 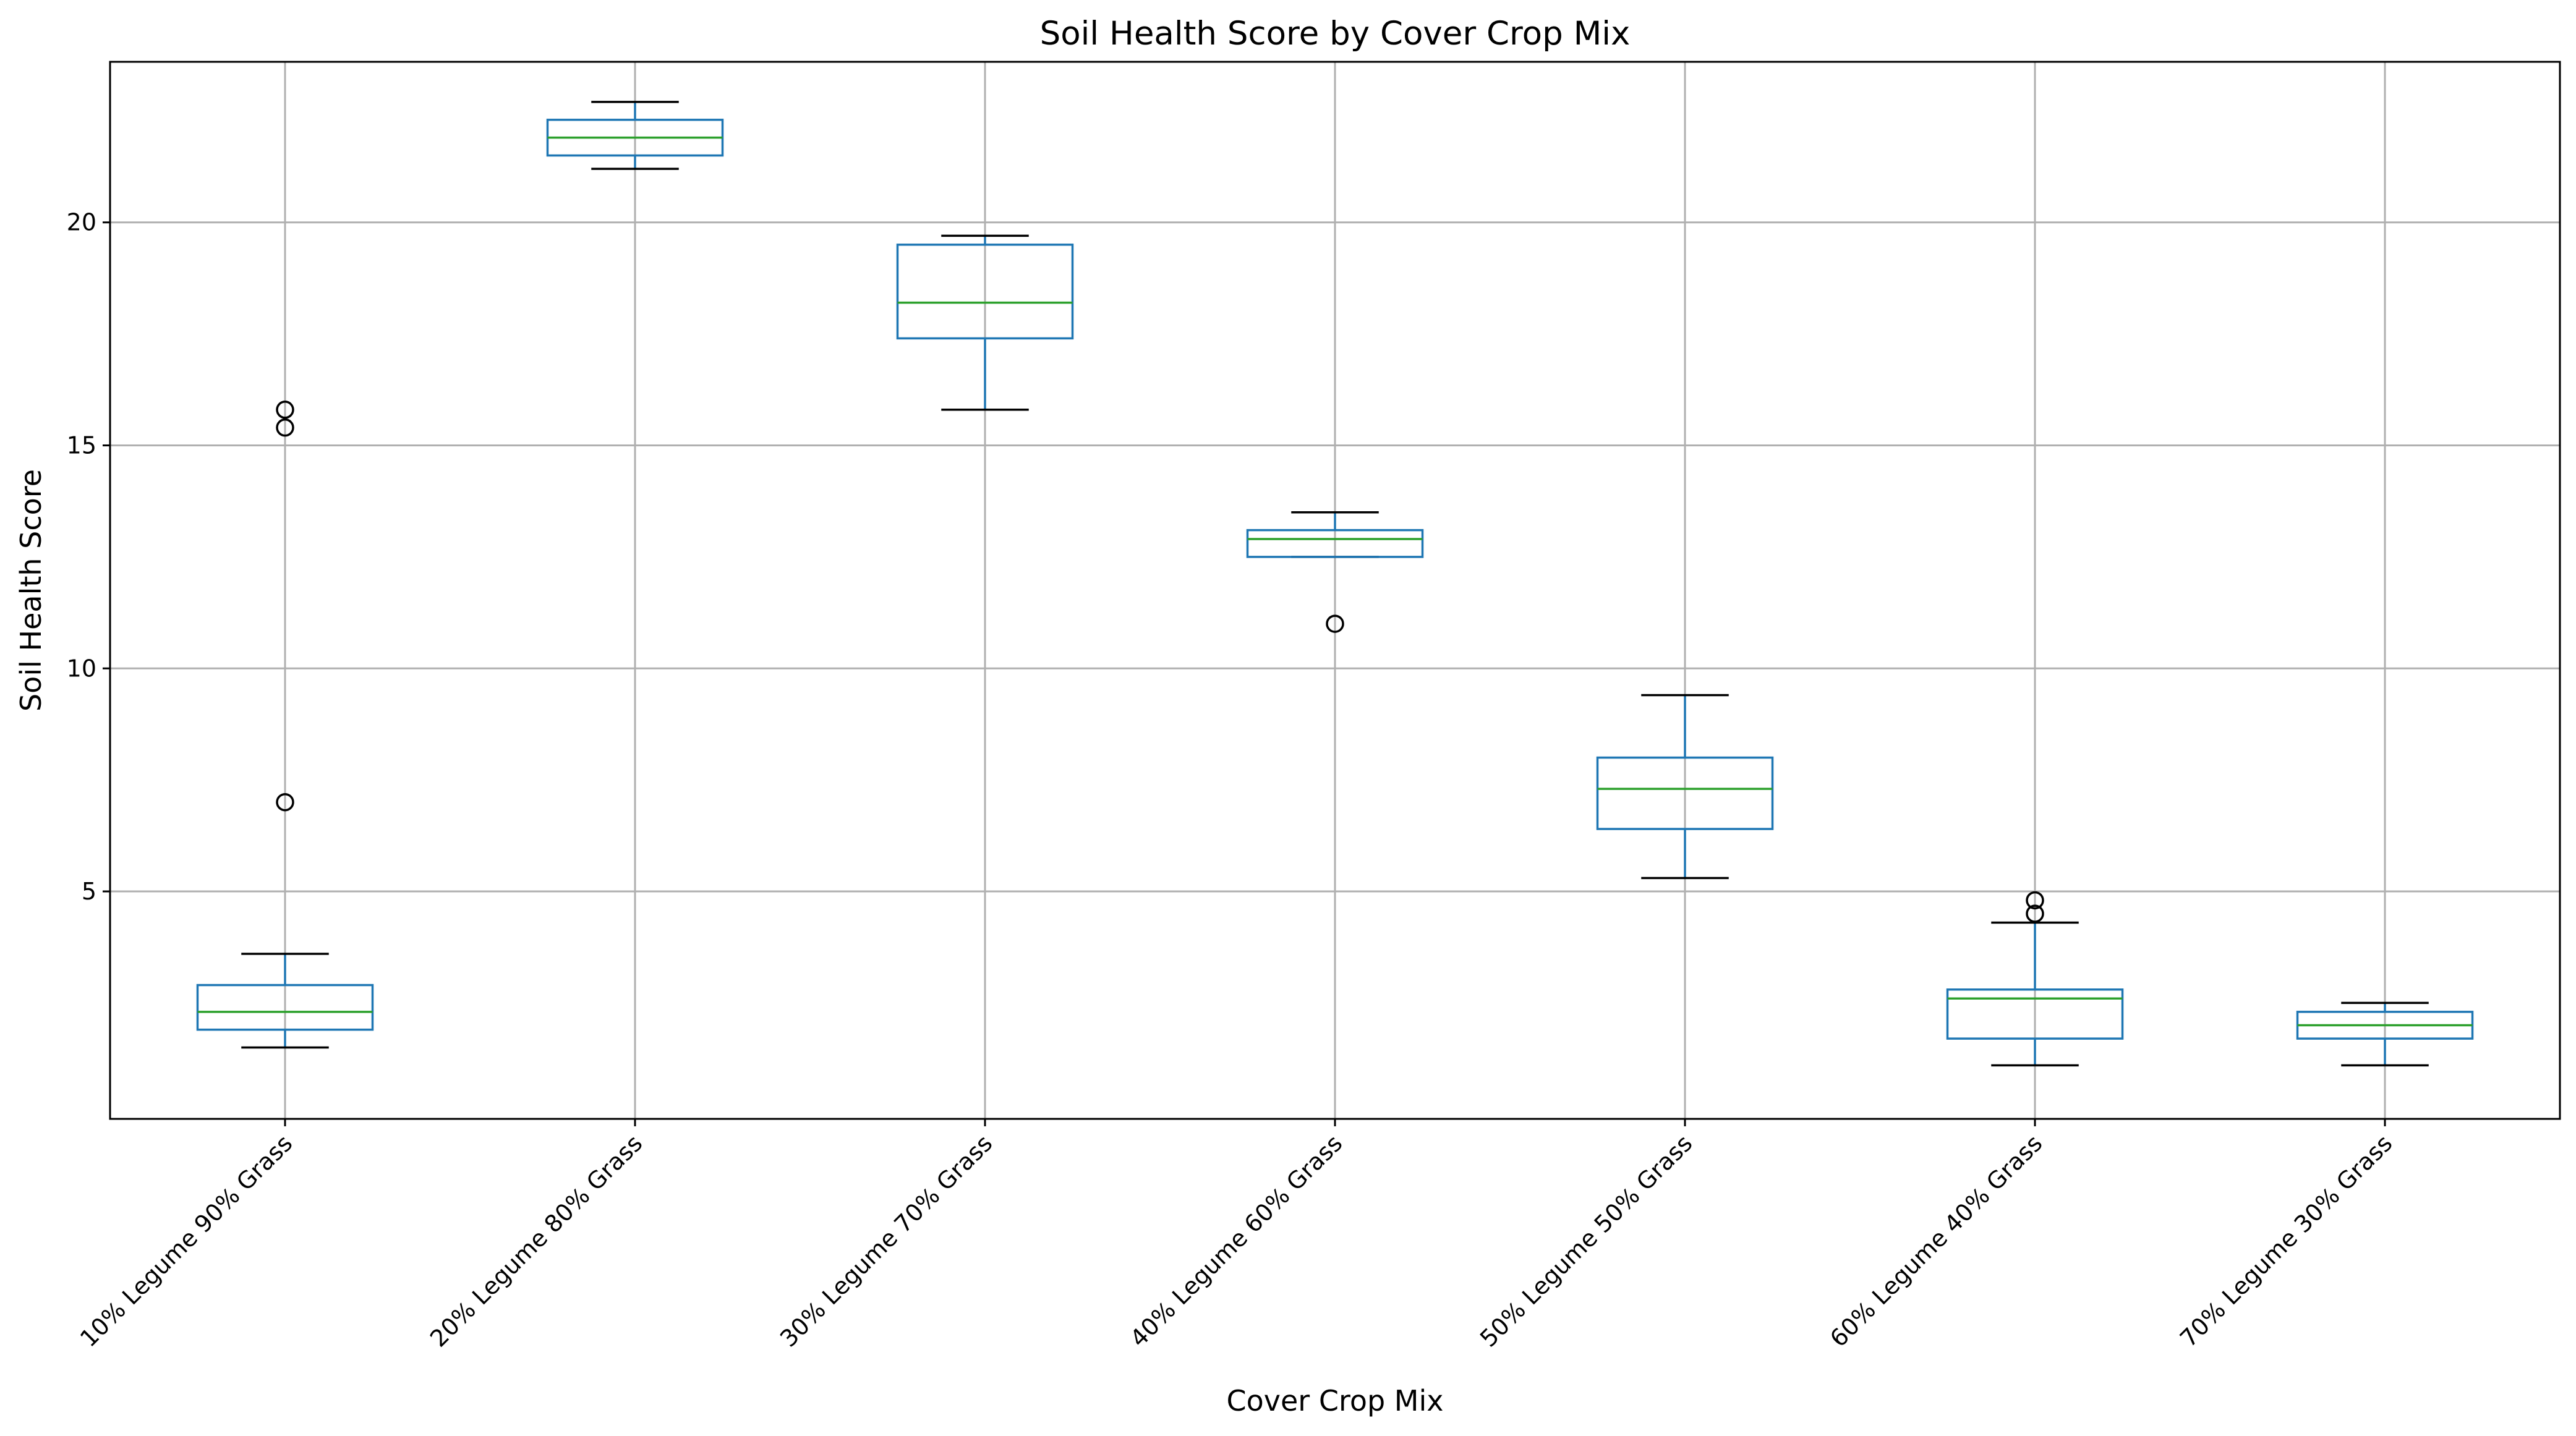 I want to click on x-axis-label: Cover Crop Mix, so click(x=1335, y=1401).